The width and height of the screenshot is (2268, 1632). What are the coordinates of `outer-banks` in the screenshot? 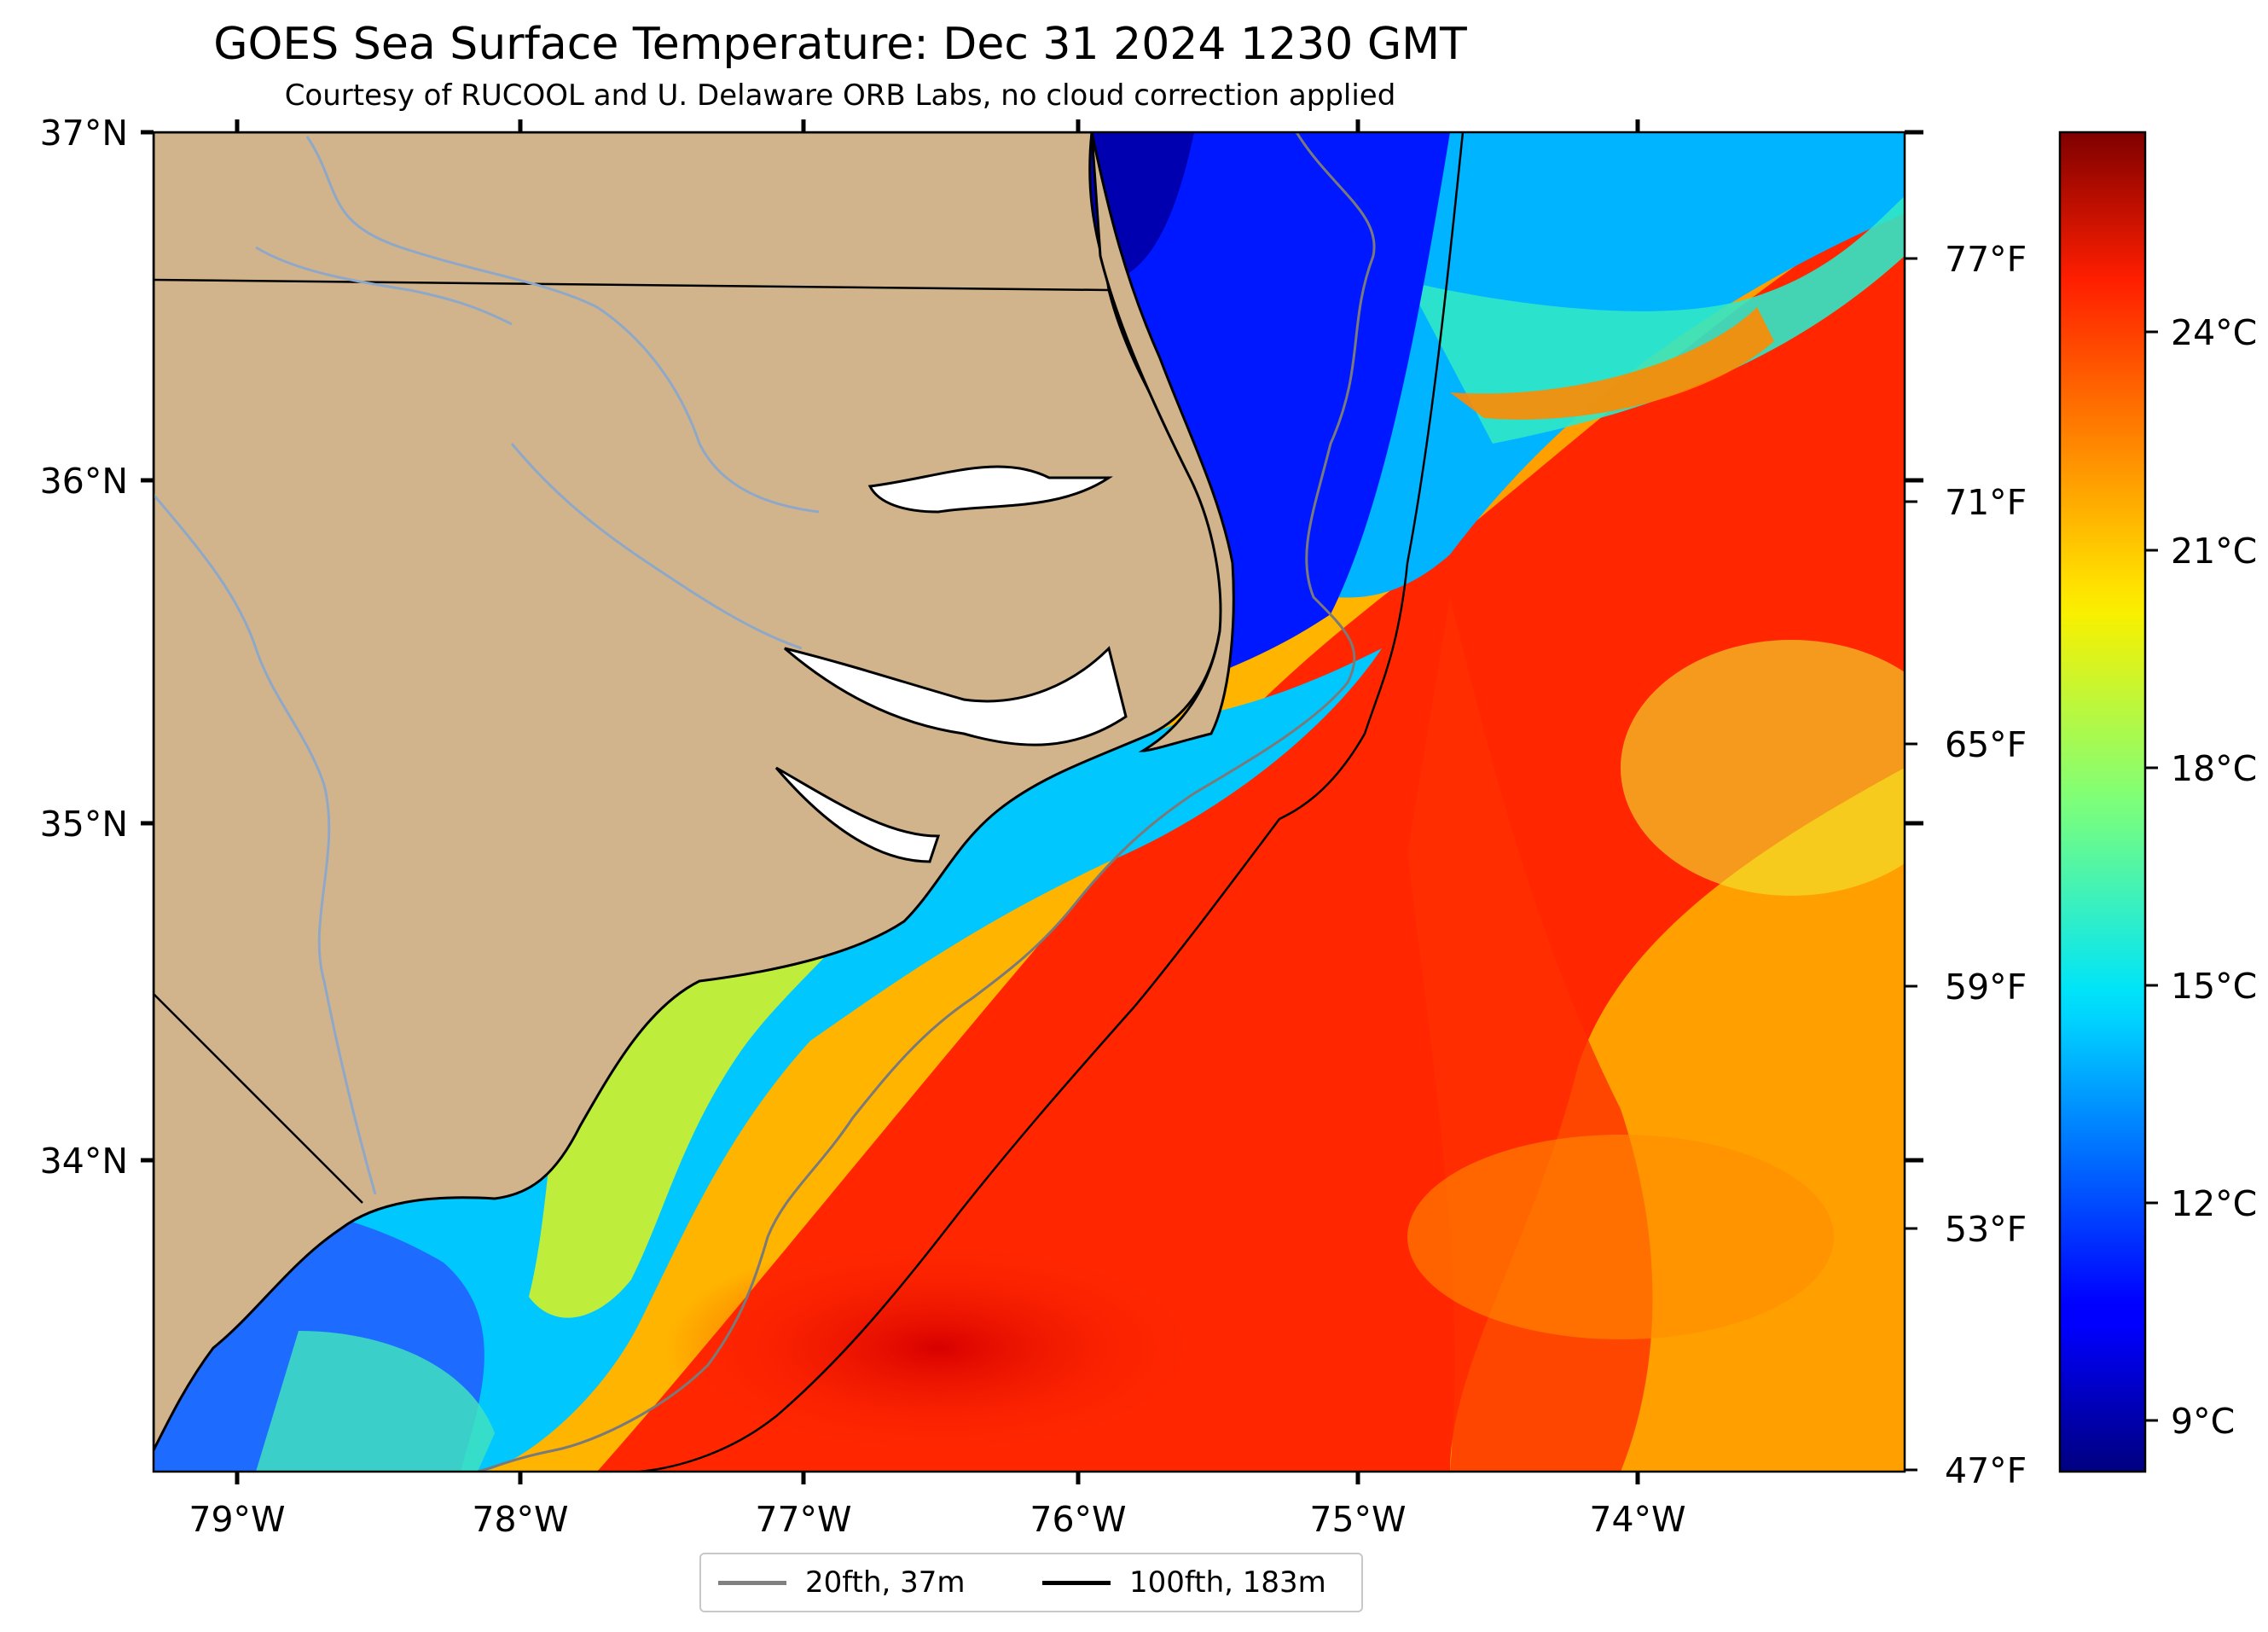 It's located at (1162, 442).